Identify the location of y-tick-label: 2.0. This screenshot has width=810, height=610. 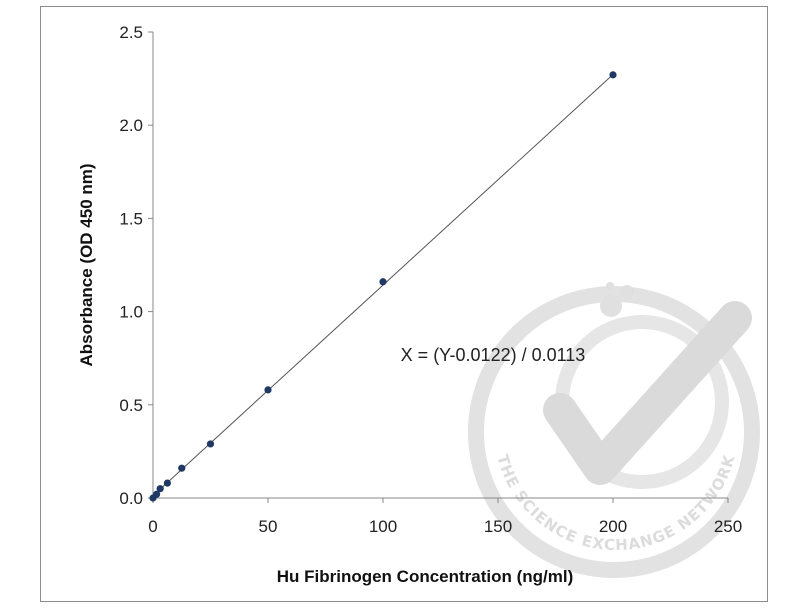
(131, 125).